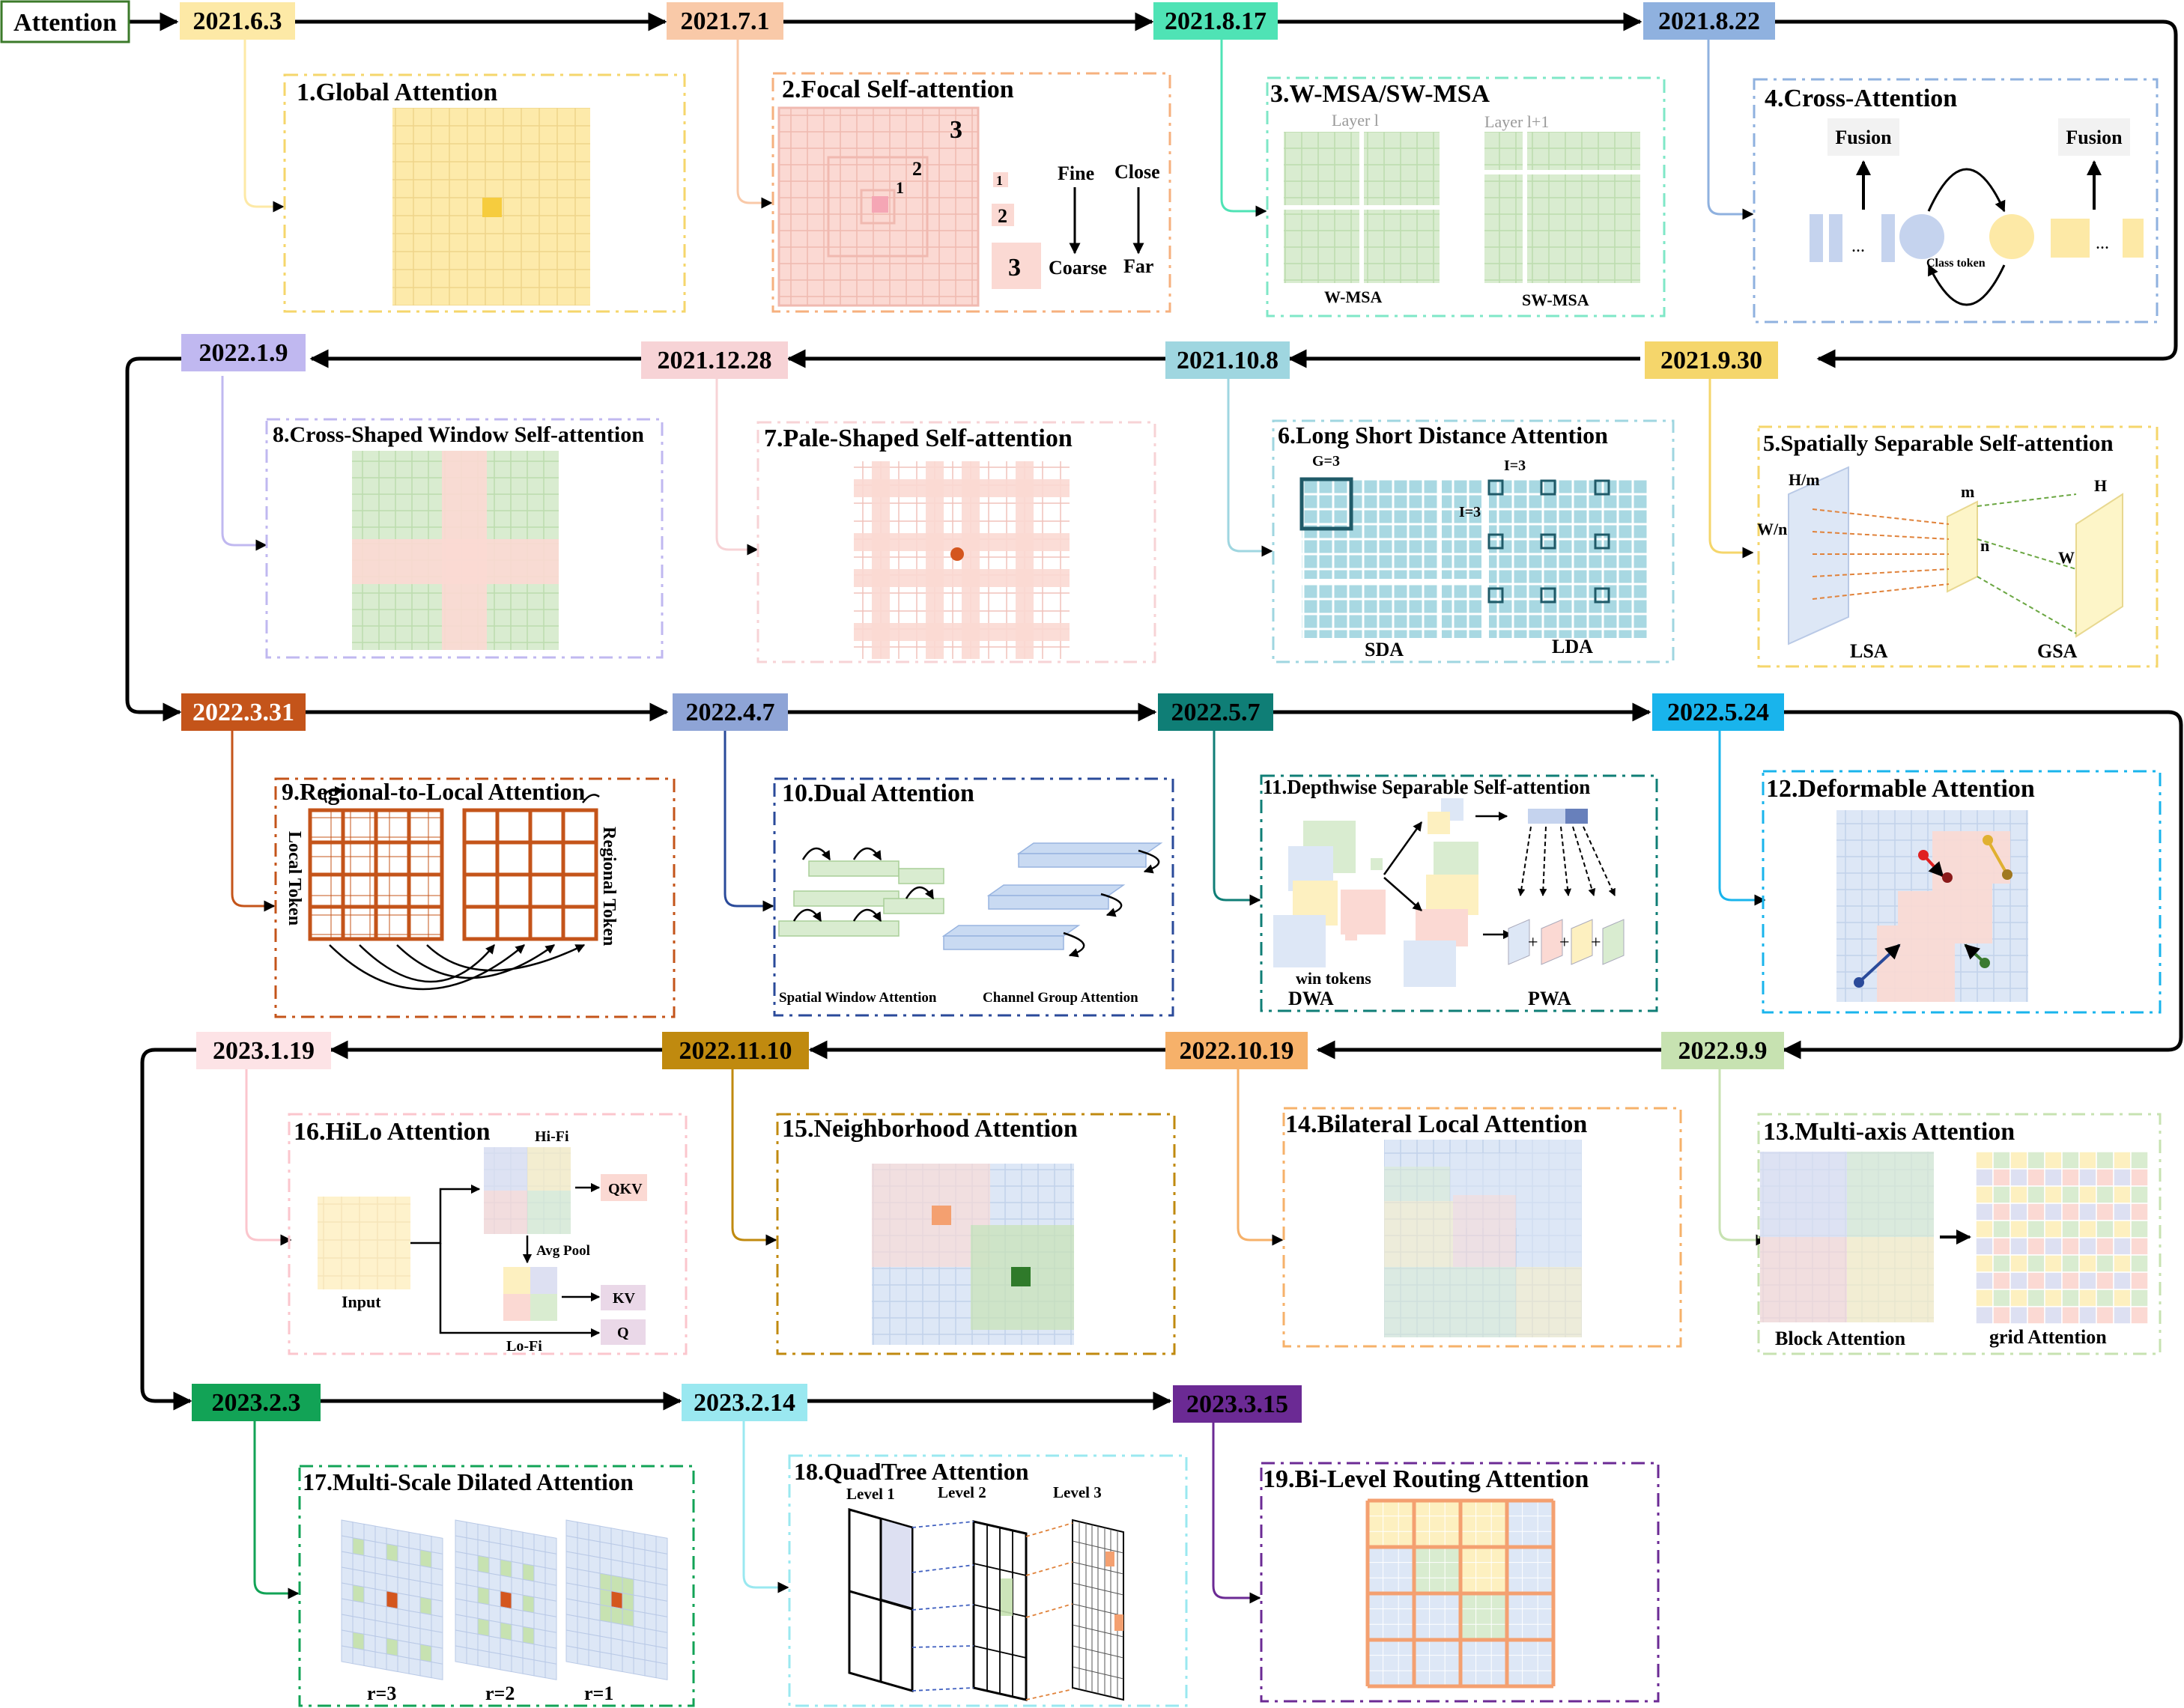 Image resolution: width=2184 pixels, height=1708 pixels. I want to click on date-node: 2023.2.14, so click(744, 1402).